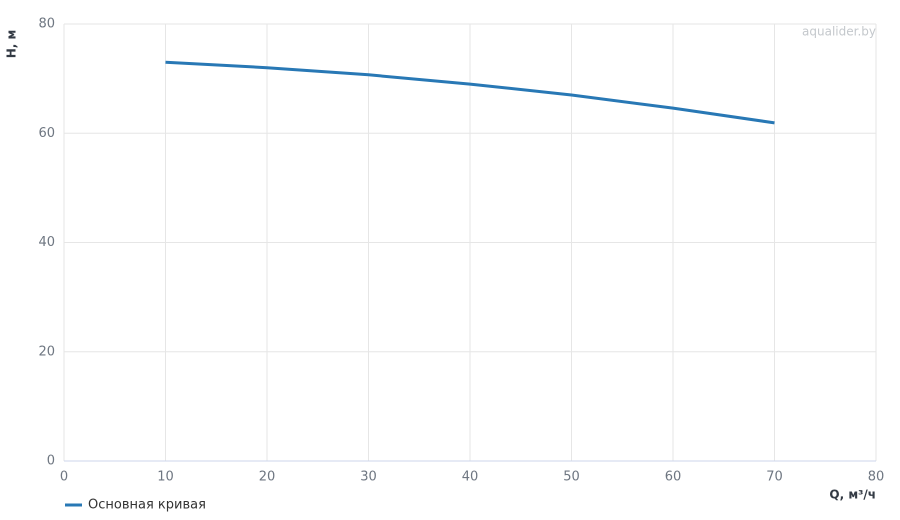 The width and height of the screenshot is (900, 520). Describe the element at coordinates (46, 133) in the screenshot. I see `y-tick-label: 60` at that location.